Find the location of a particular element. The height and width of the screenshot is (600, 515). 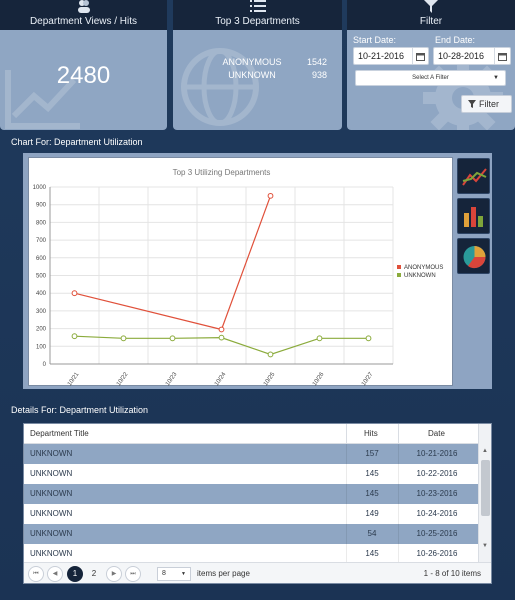

start-date-value: 10-21-2016 is located at coordinates (381, 56).